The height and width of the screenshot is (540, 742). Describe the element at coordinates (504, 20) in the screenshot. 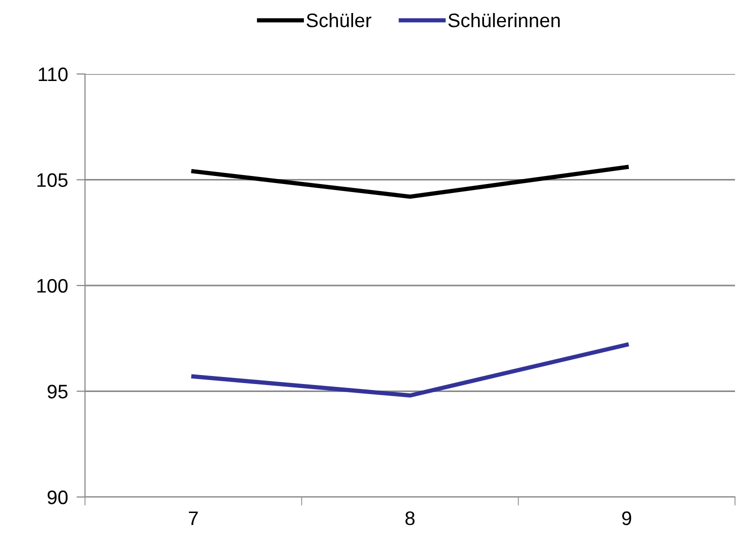

I see `legend-label: Schülerinnen` at that location.